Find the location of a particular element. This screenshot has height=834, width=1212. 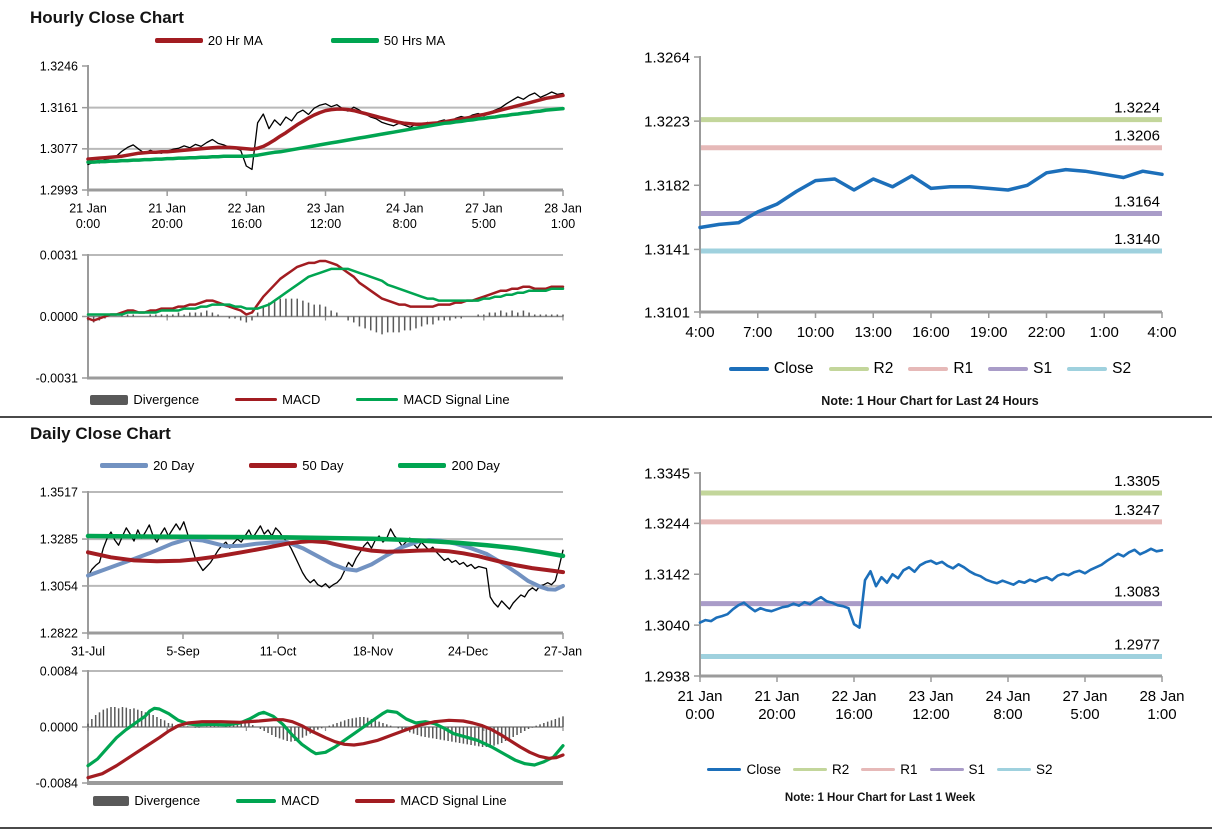

series-20-hr-ma is located at coordinates (325, 127).